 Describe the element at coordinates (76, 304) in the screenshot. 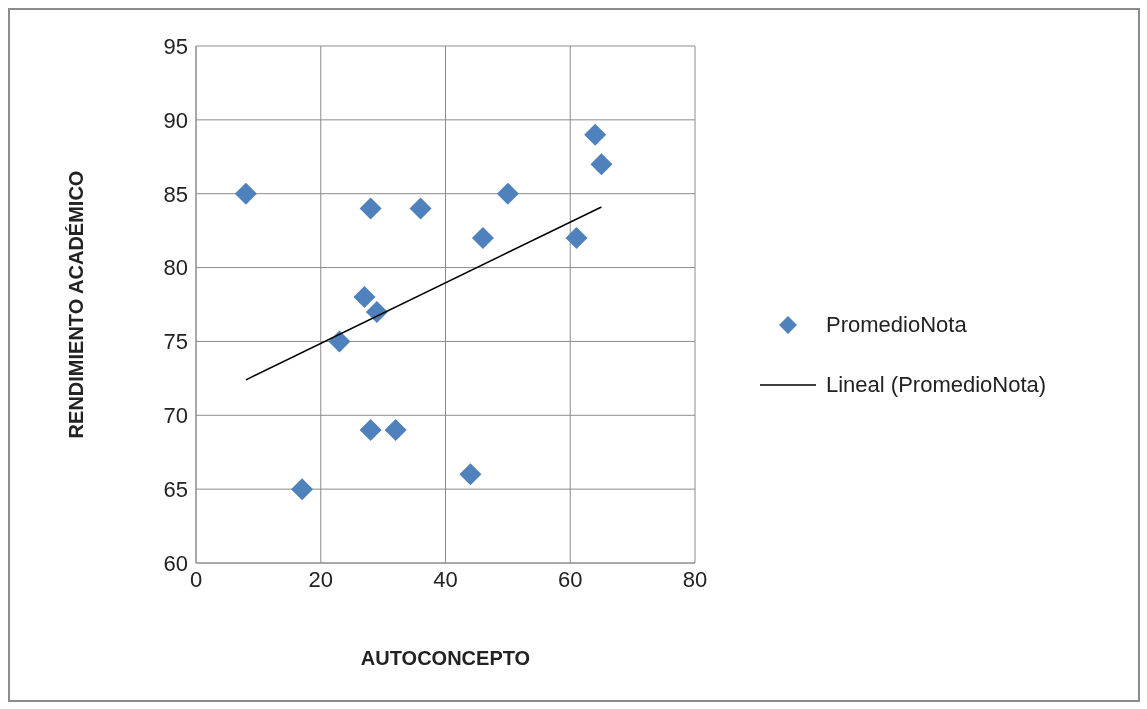

I see `y-axis-title: RENDIMIENTO ACADÉMICO` at that location.